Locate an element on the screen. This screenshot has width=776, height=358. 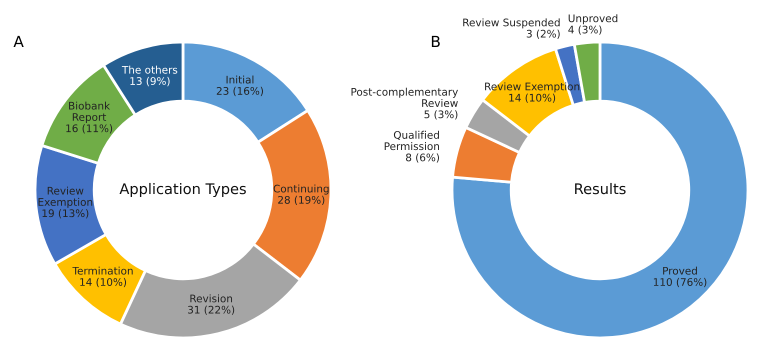
data-label: 28 (19%) is located at coordinates (301, 201).